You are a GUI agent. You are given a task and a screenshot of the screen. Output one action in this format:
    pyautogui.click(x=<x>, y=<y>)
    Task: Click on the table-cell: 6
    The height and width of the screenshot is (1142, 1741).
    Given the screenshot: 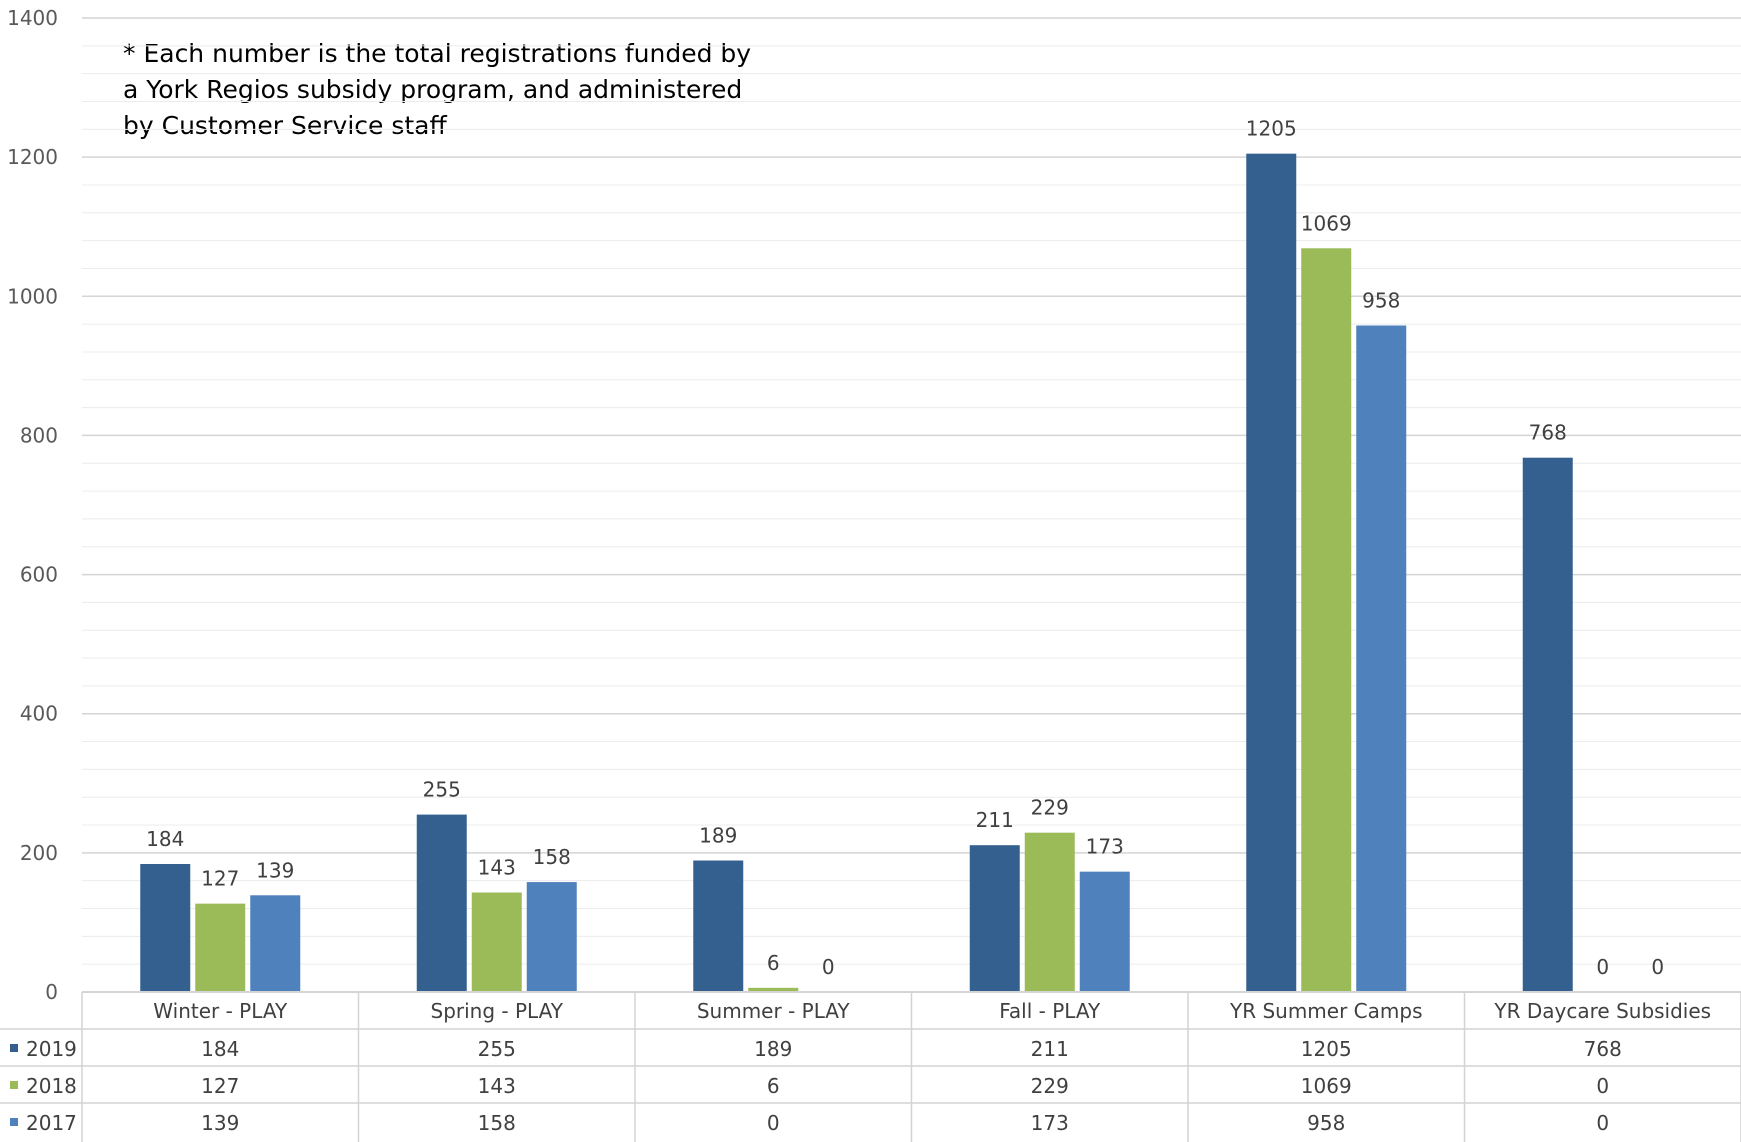 What is the action you would take?
    pyautogui.click(x=773, y=1086)
    